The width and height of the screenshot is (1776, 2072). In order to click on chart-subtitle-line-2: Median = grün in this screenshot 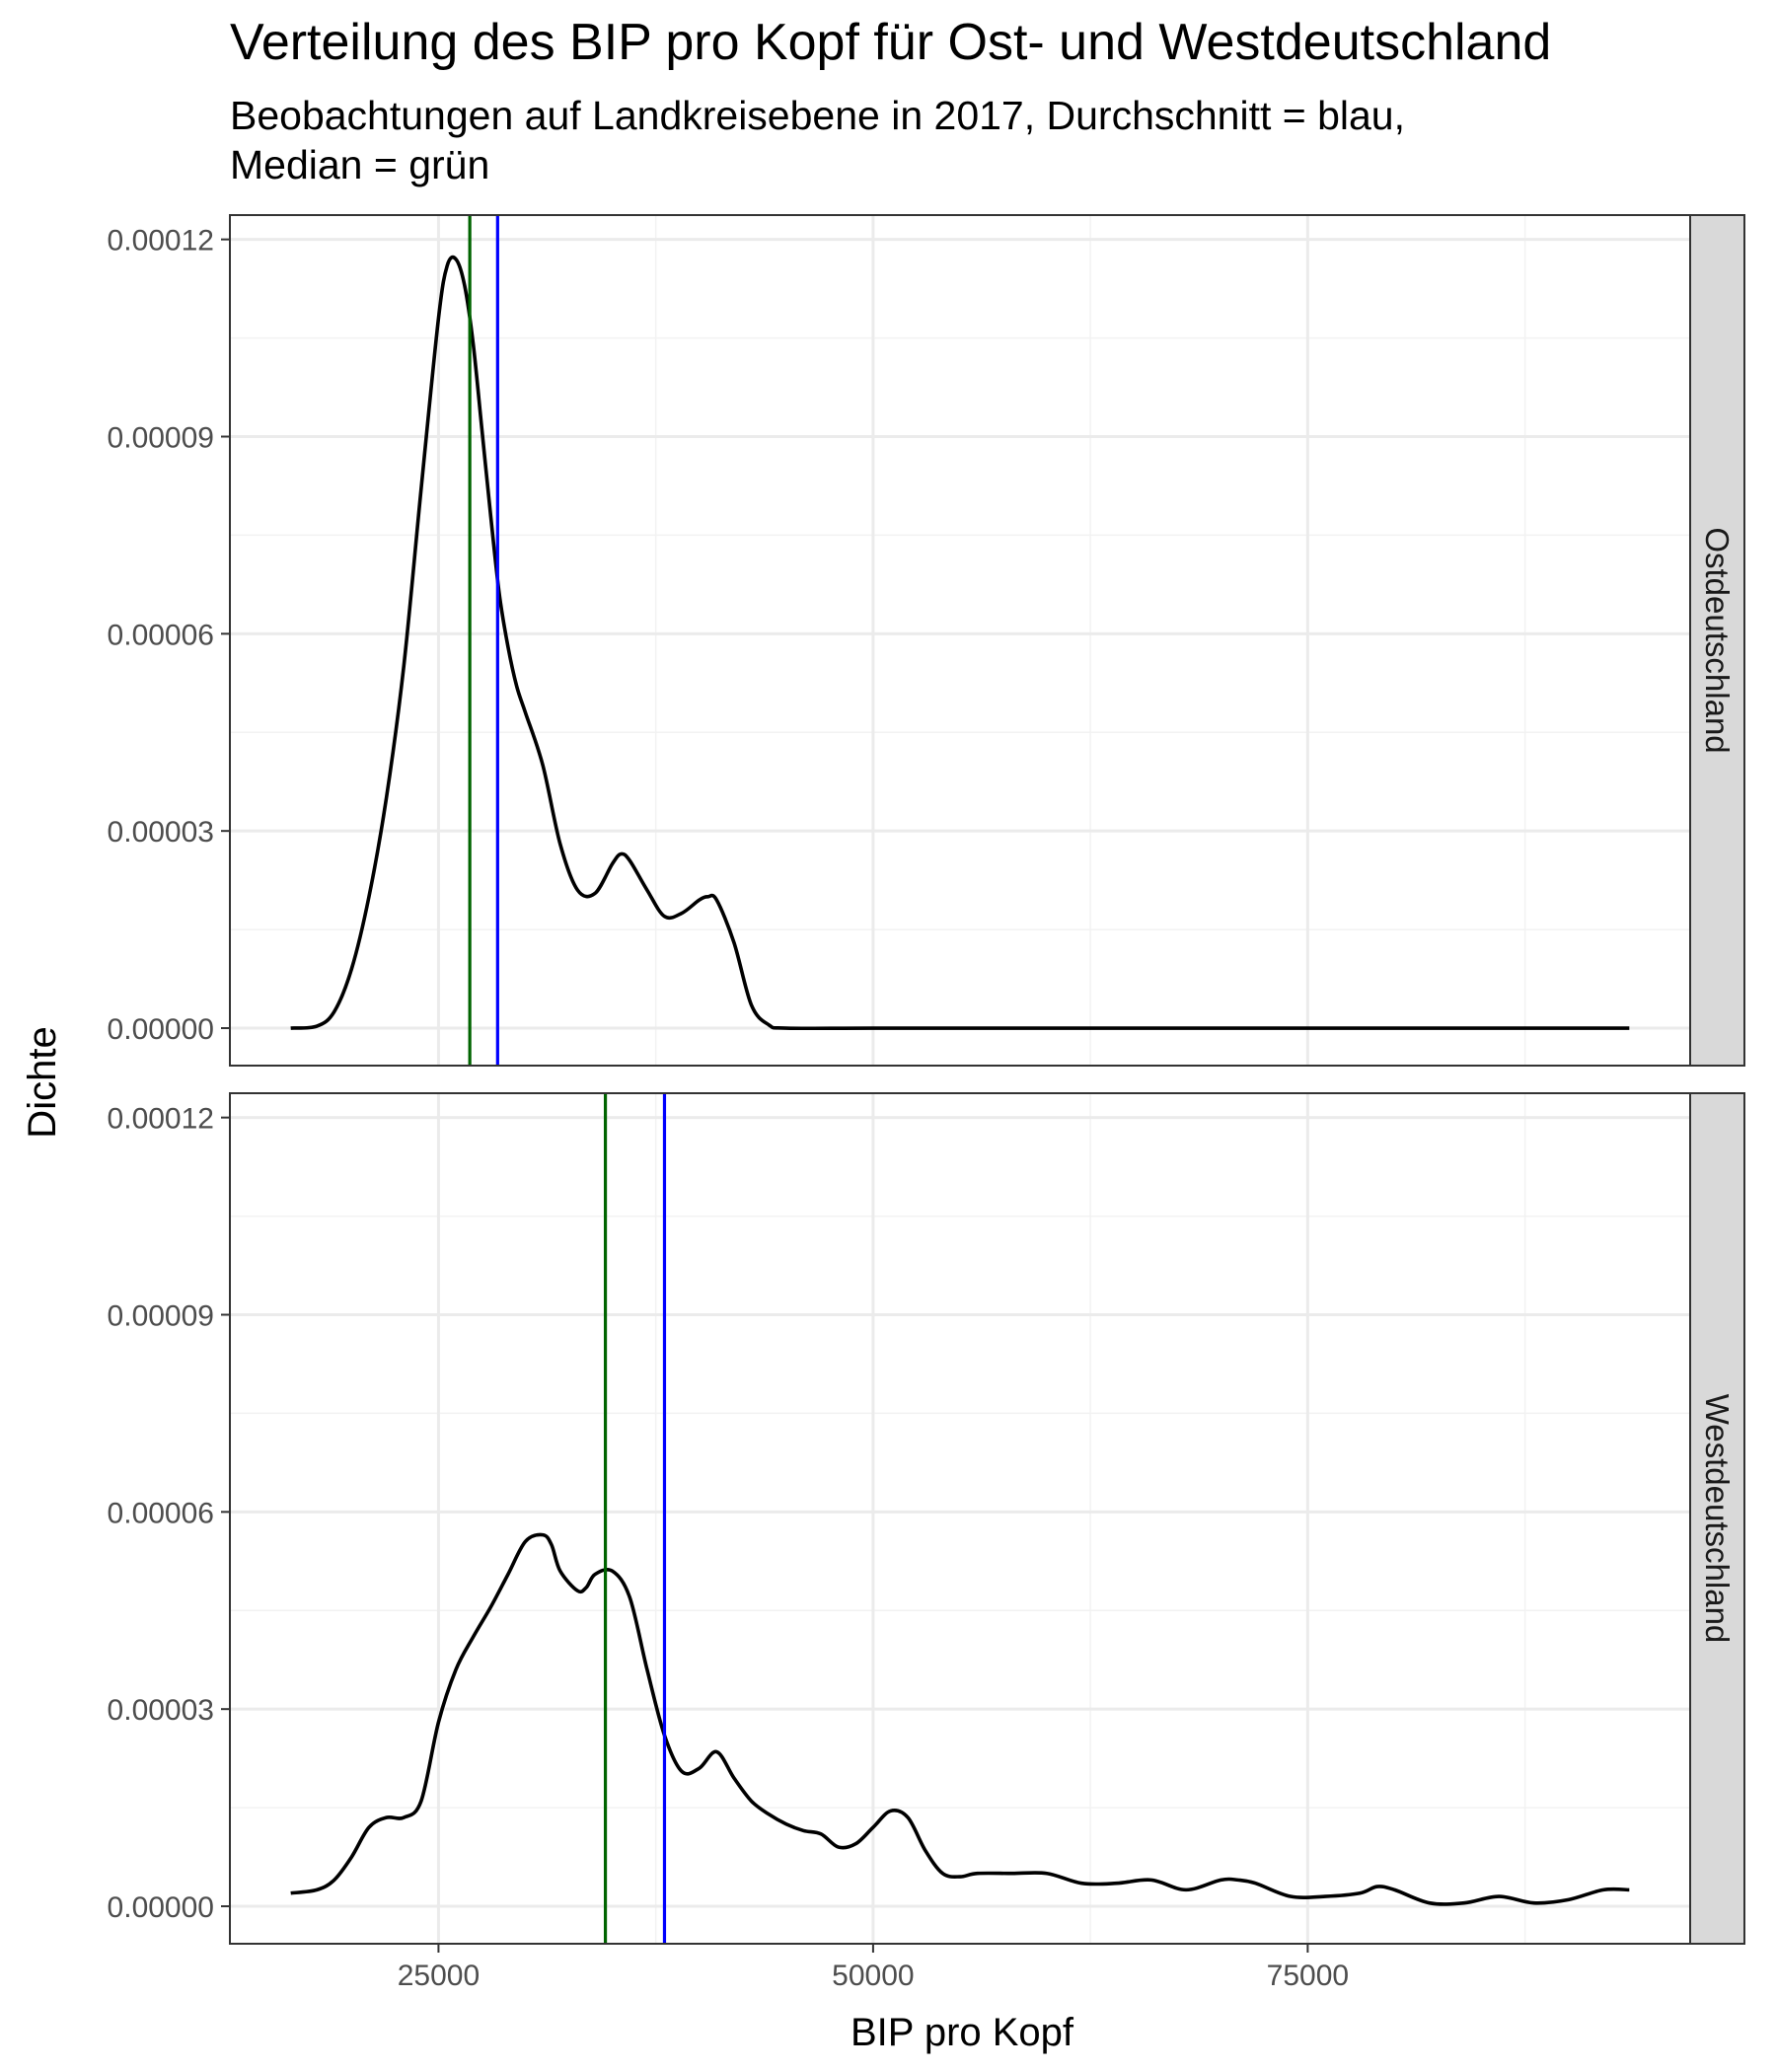, I will do `click(359, 165)`.